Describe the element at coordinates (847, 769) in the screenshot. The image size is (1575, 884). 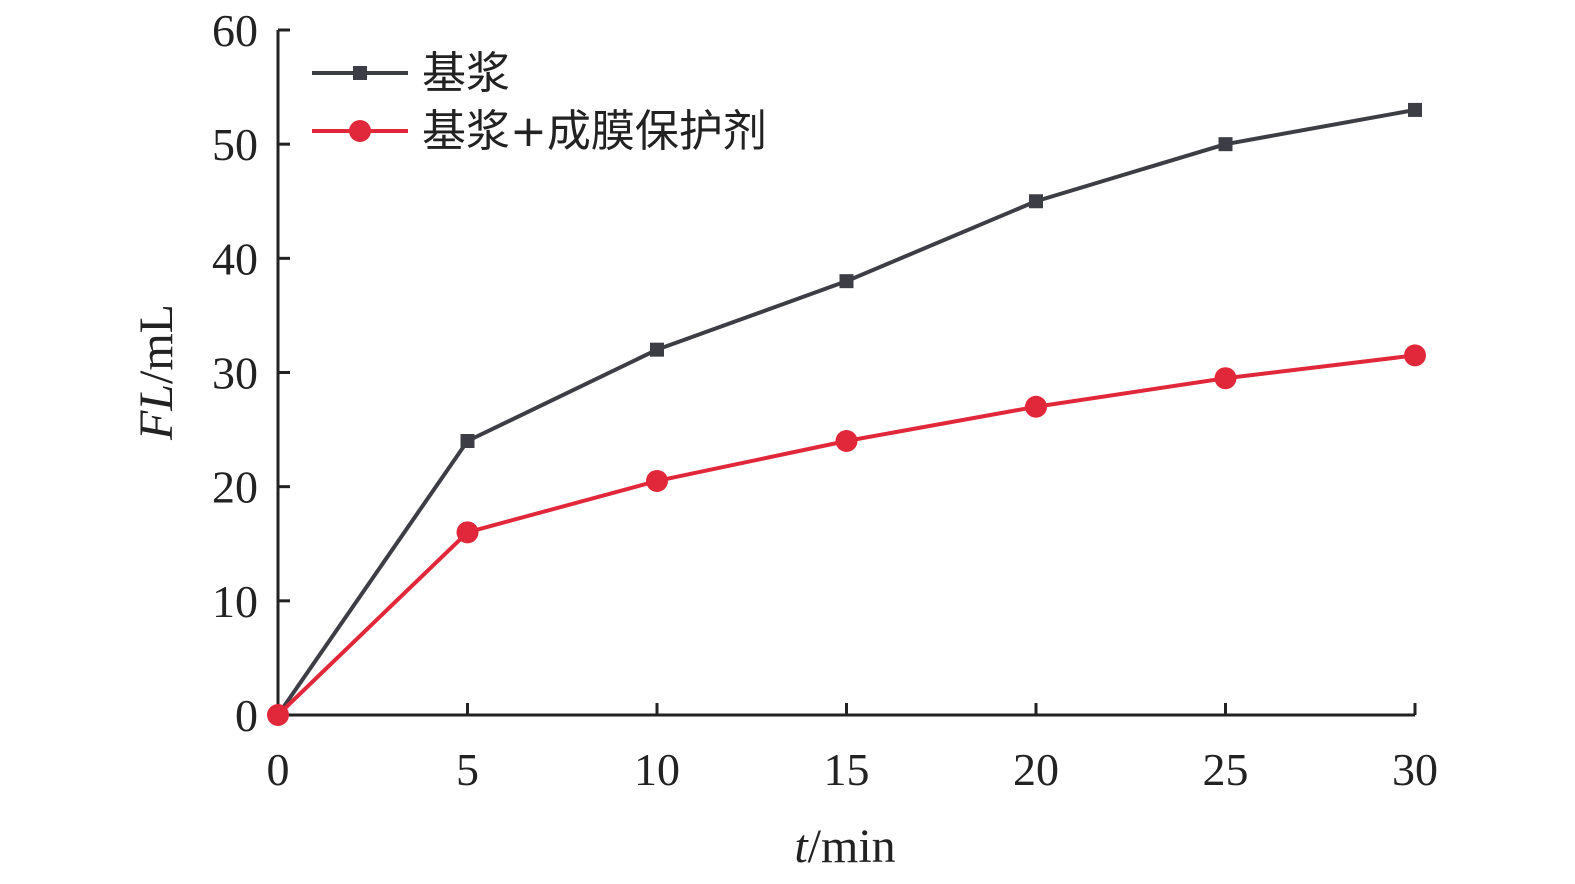
I see `x-tick-label: 15` at that location.